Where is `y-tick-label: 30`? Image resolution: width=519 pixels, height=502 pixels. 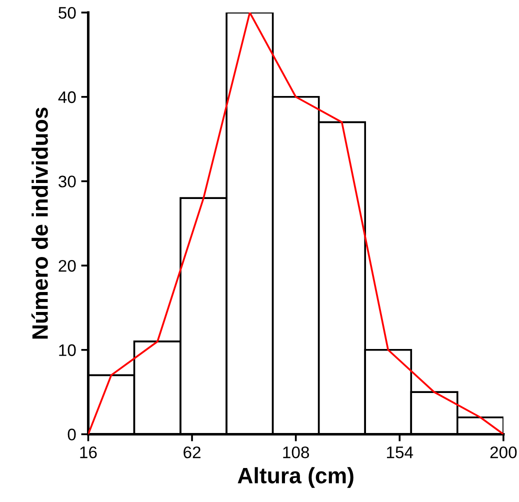
y-tick-label: 30 is located at coordinates (67, 182).